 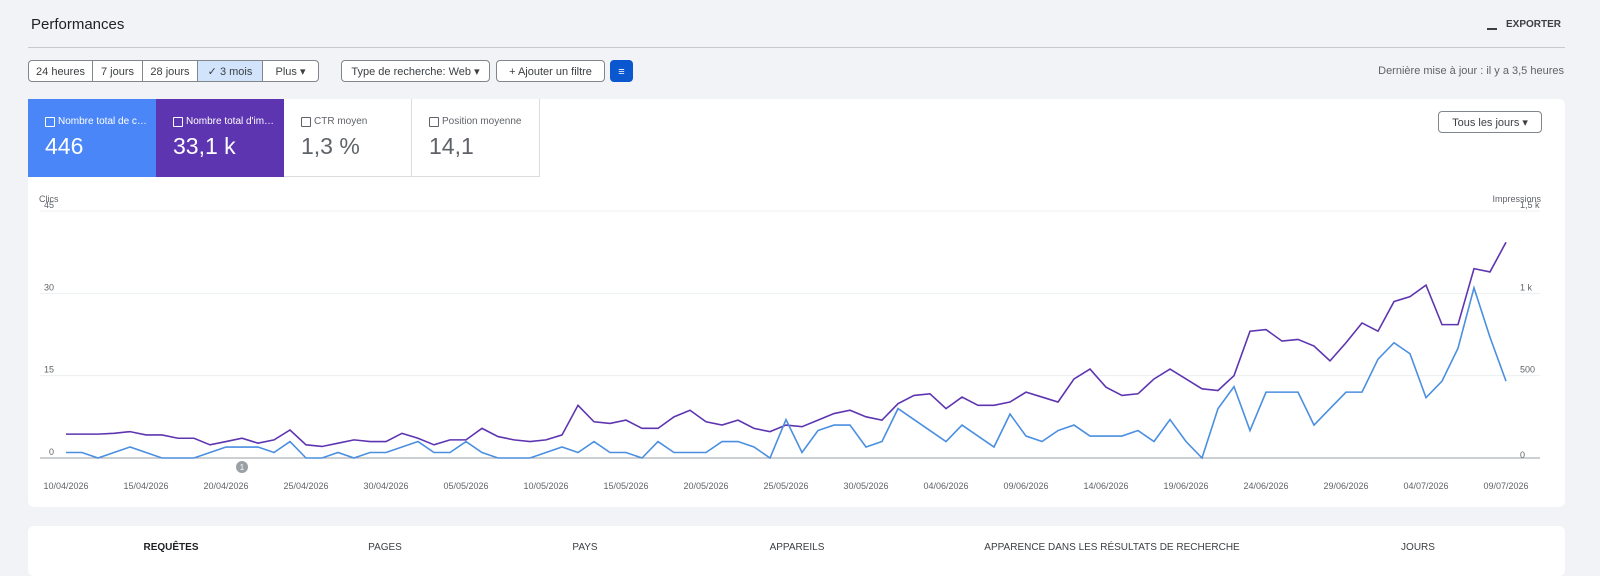 What do you see at coordinates (51, 452) in the screenshot?
I see `y-tick-label: 0` at bounding box center [51, 452].